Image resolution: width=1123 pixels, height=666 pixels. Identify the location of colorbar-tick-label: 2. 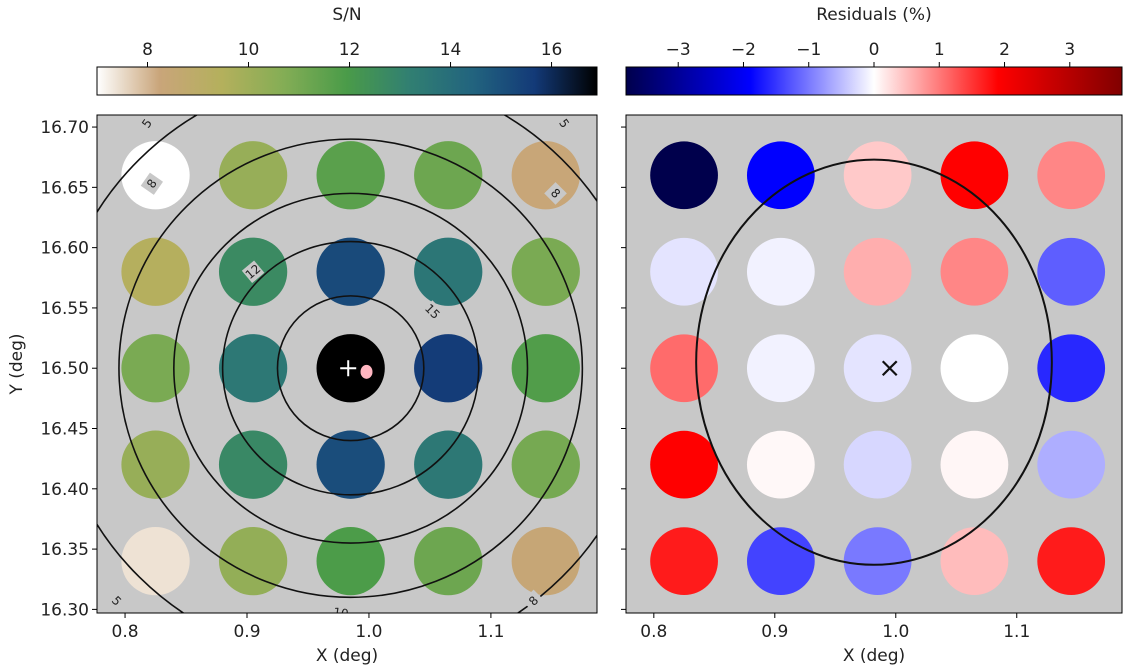
(1004, 50).